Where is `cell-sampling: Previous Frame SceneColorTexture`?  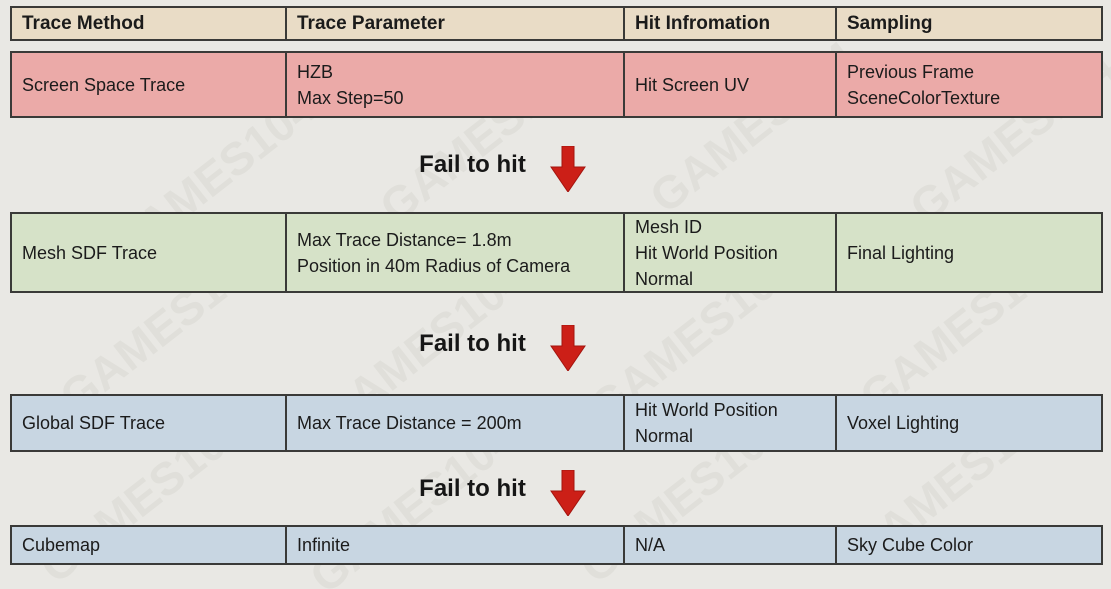 cell-sampling: Previous Frame SceneColorTexture is located at coordinates (924, 84).